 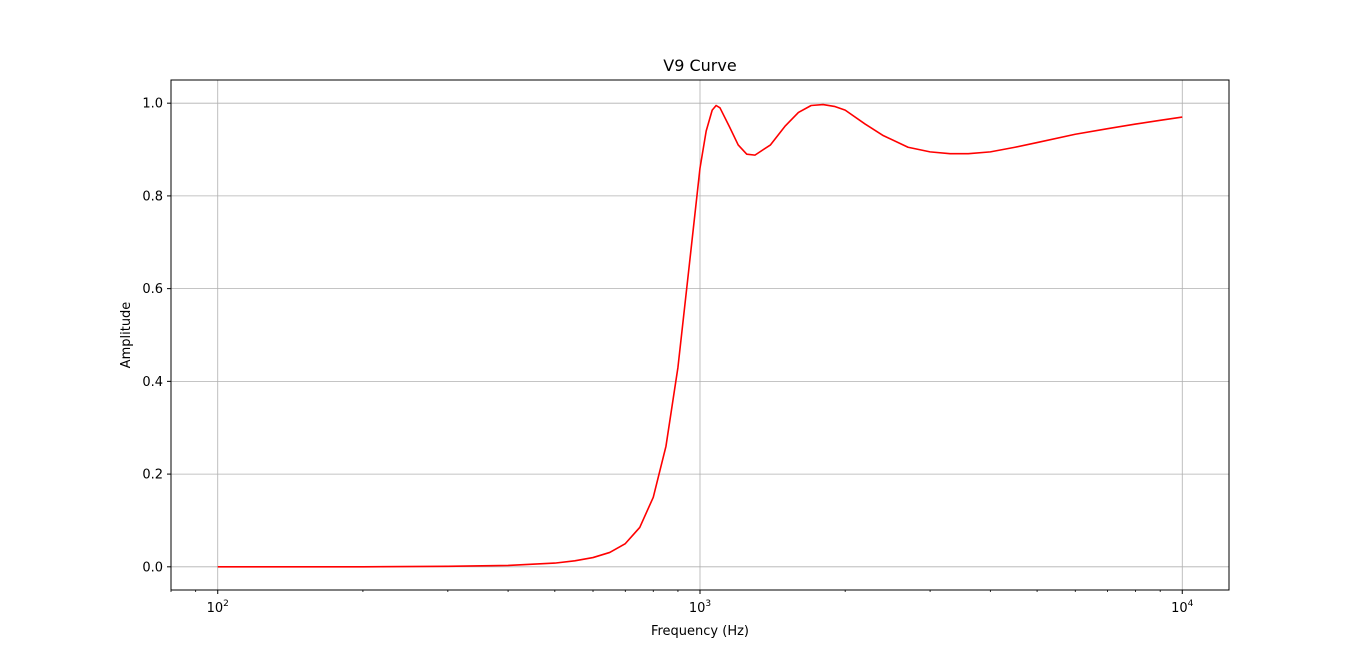 I want to click on chart-title: V9 Curve, so click(x=699, y=65).